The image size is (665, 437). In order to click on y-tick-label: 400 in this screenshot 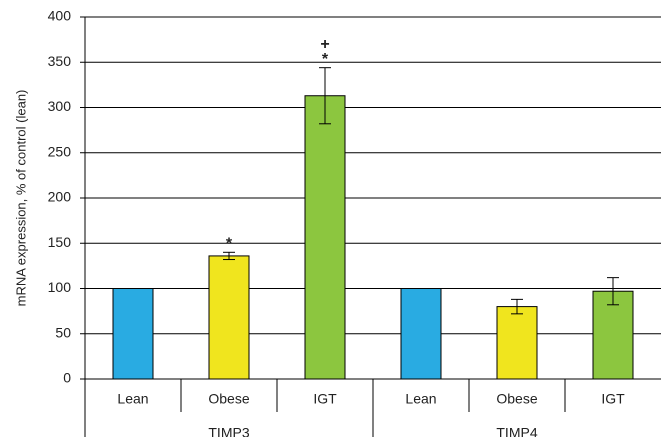, I will do `click(60, 16)`.